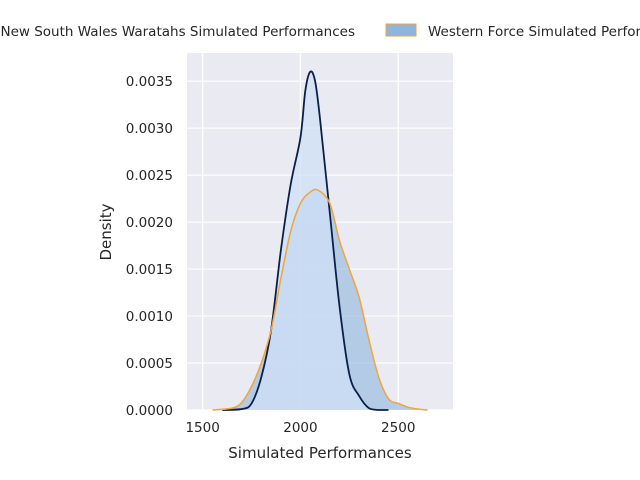 The height and width of the screenshot is (480, 640). Describe the element at coordinates (149, 364) in the screenshot. I see `y-tick-label-1: 0.0005` at that location.